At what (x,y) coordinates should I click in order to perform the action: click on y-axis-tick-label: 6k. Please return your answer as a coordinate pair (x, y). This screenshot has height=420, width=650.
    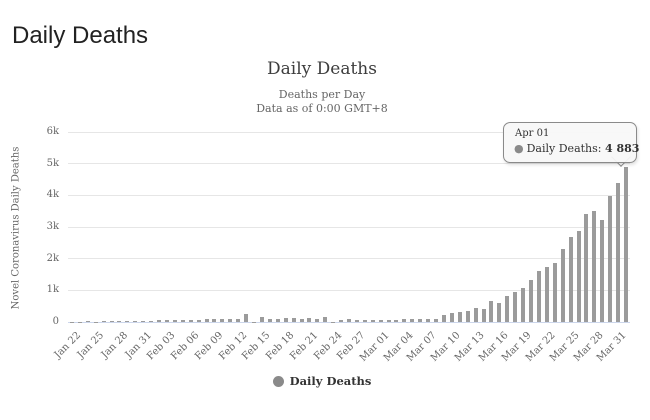
    Looking at the image, I should click on (52, 131).